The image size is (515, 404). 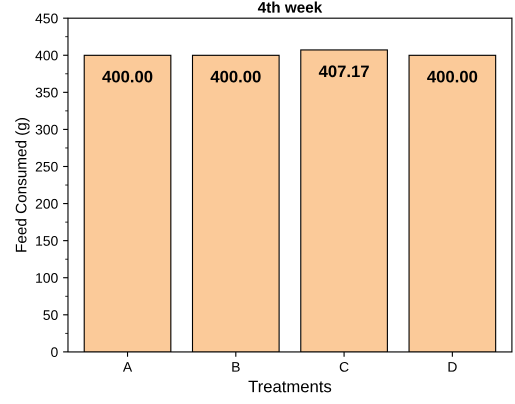 I want to click on y-tick-label: 200, so click(x=47, y=203).